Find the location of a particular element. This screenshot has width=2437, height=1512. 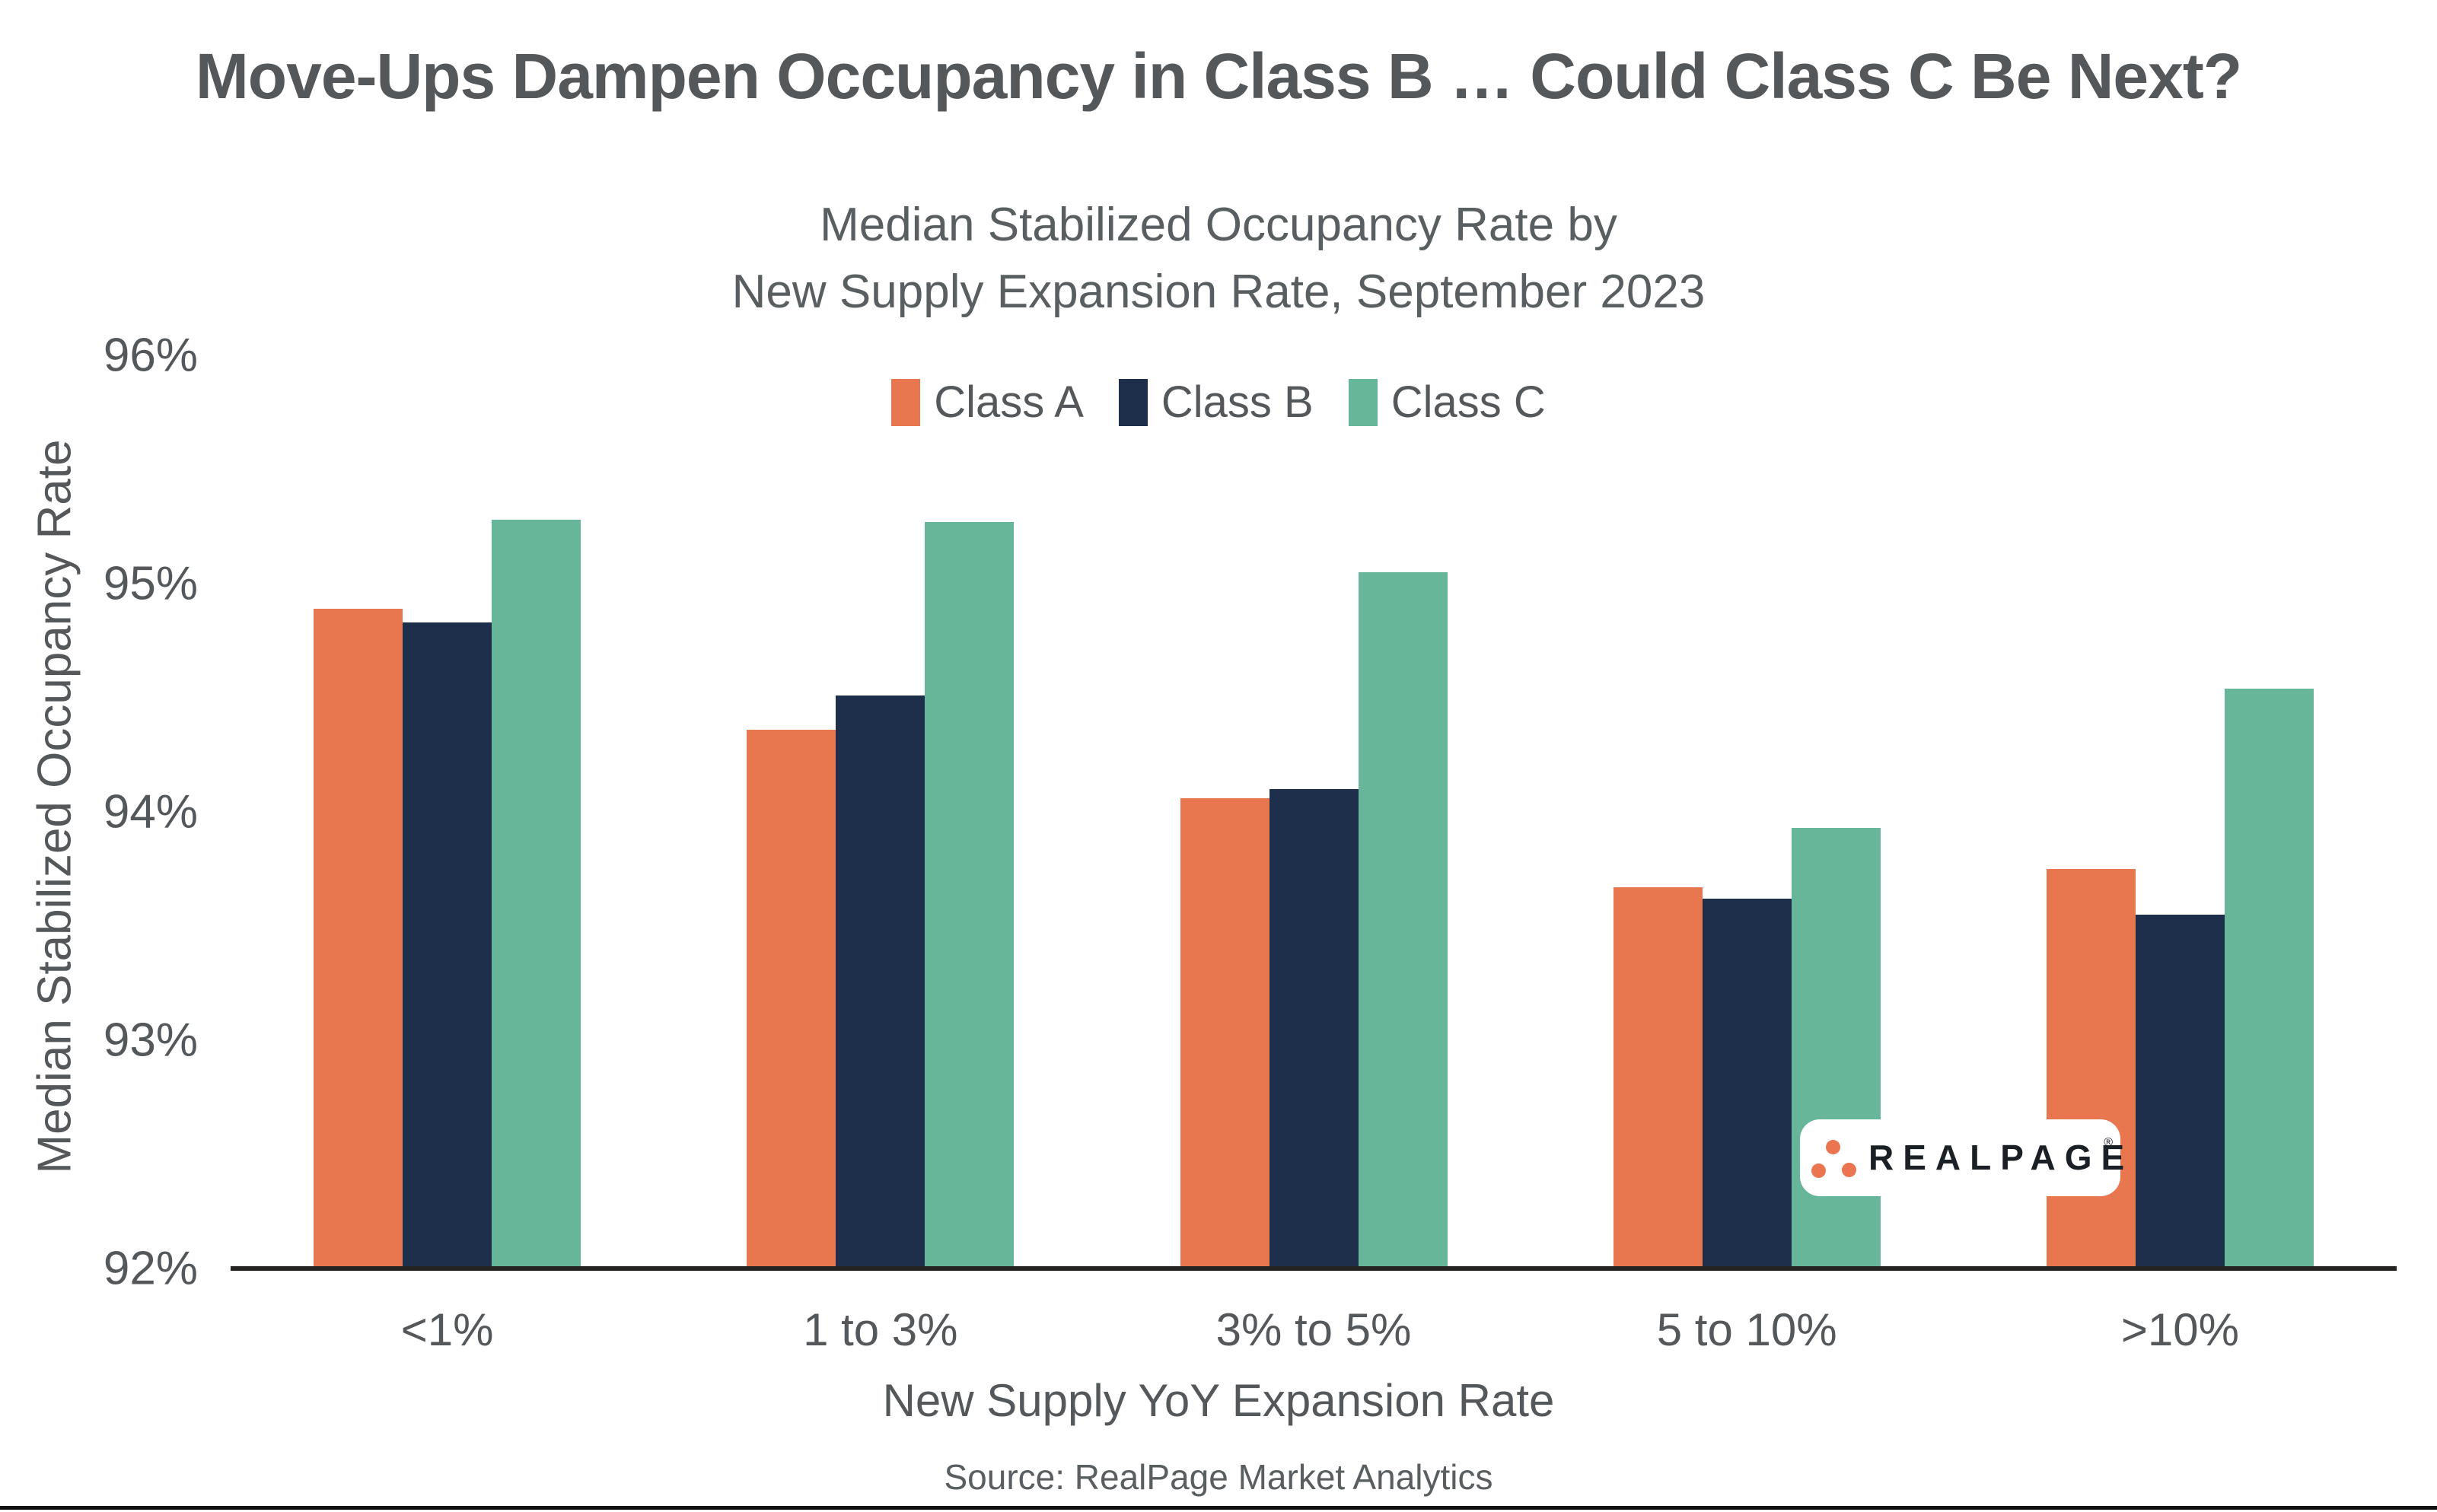

x-tick-label-1: <1% is located at coordinates (447, 1329).